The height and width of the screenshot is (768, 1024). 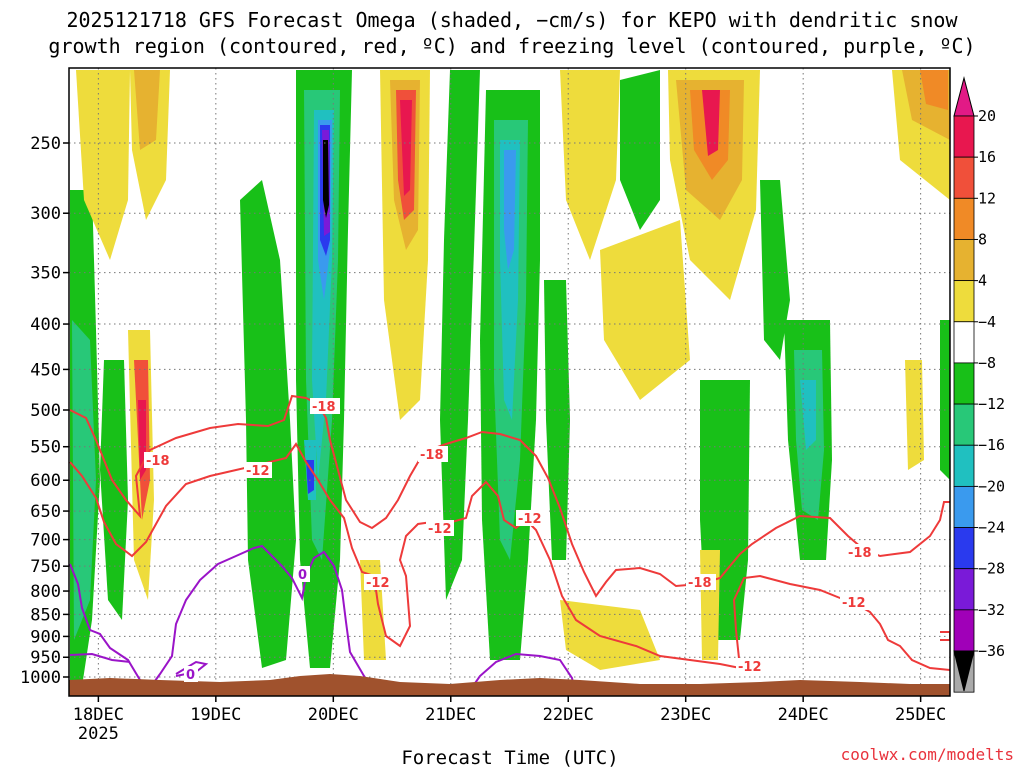 What do you see at coordinates (987, 363) in the screenshot?
I see `colorbar-label: −8` at bounding box center [987, 363].